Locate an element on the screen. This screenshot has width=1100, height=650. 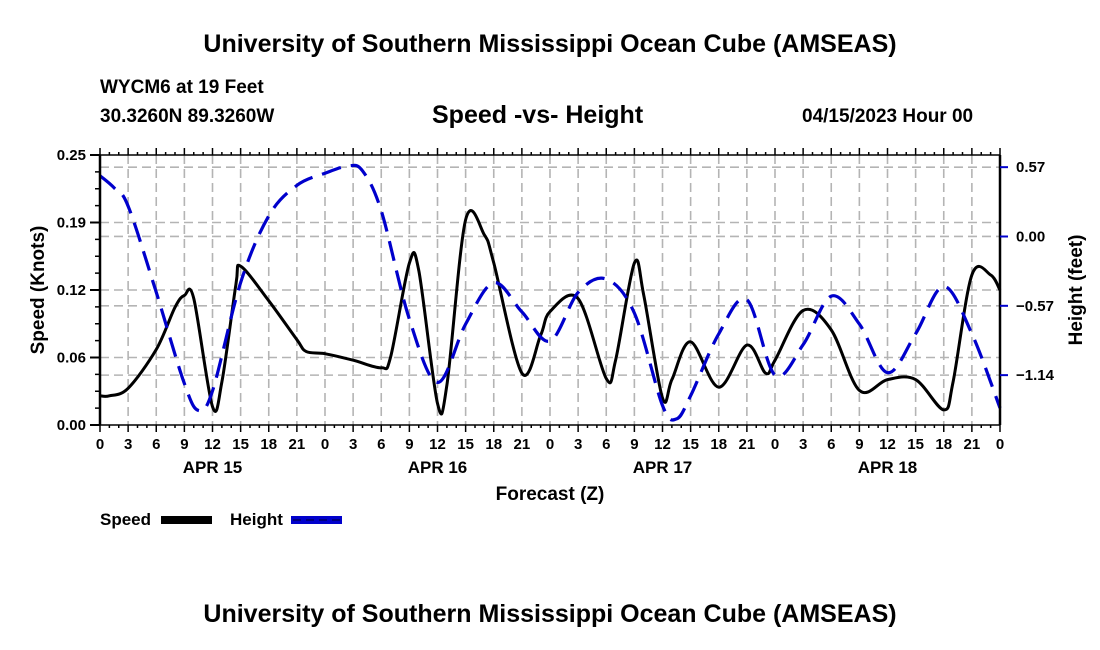
legend-speed-label: Speed is located at coordinates (125, 519).